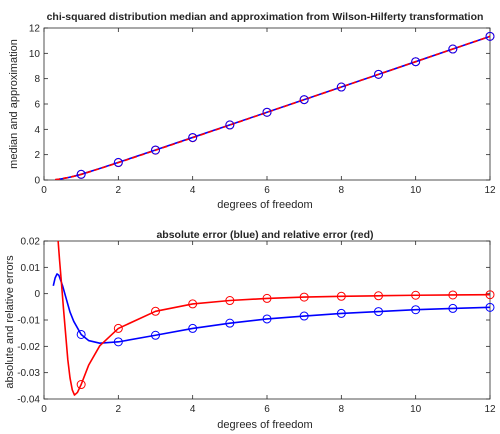 The image size is (500, 434). What do you see at coordinates (267, 190) in the screenshot?
I see `top-x-tick-label: 6` at bounding box center [267, 190].